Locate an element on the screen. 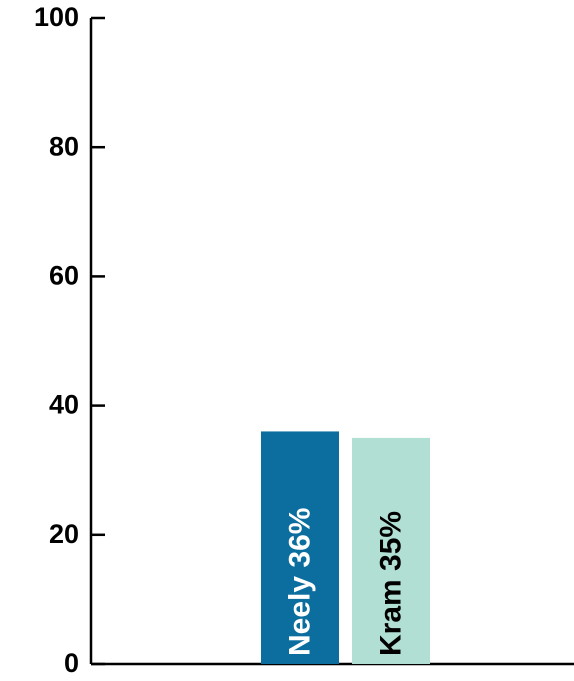 This screenshot has width=574, height=681. bars: Neely 36% Kram 35% is located at coordinates (345, 547).